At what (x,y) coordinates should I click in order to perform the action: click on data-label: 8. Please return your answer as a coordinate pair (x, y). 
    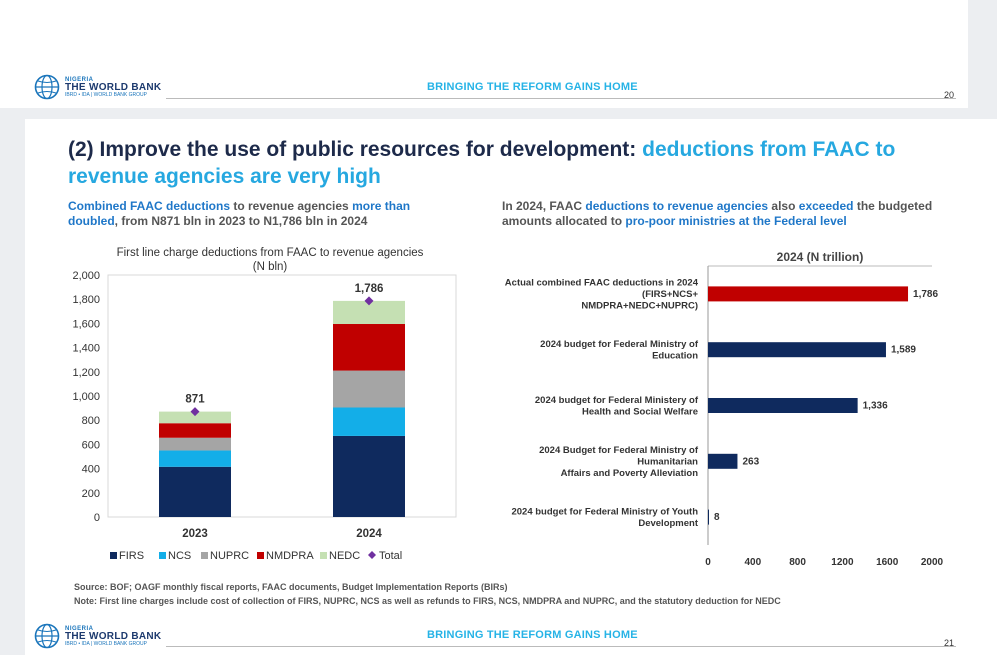
    Looking at the image, I should click on (717, 517).